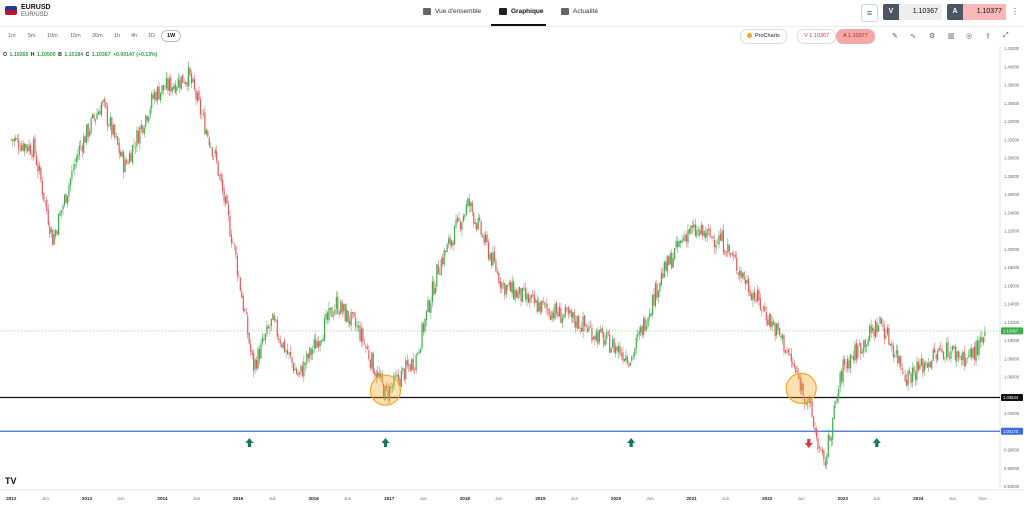  I want to click on tab-chart: Graphique, so click(521, 11).